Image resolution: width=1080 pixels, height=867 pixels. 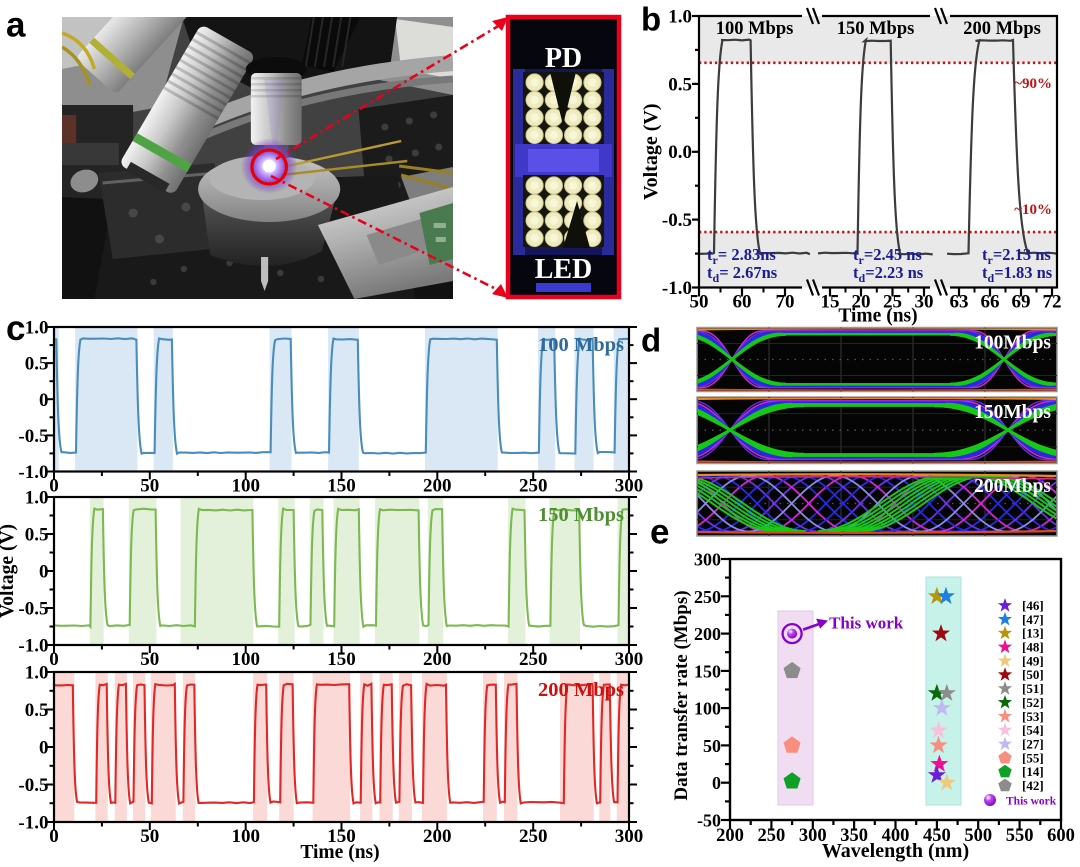 What do you see at coordinates (866, 623) in the screenshot?
I see `svg-text: This work` at bounding box center [866, 623].